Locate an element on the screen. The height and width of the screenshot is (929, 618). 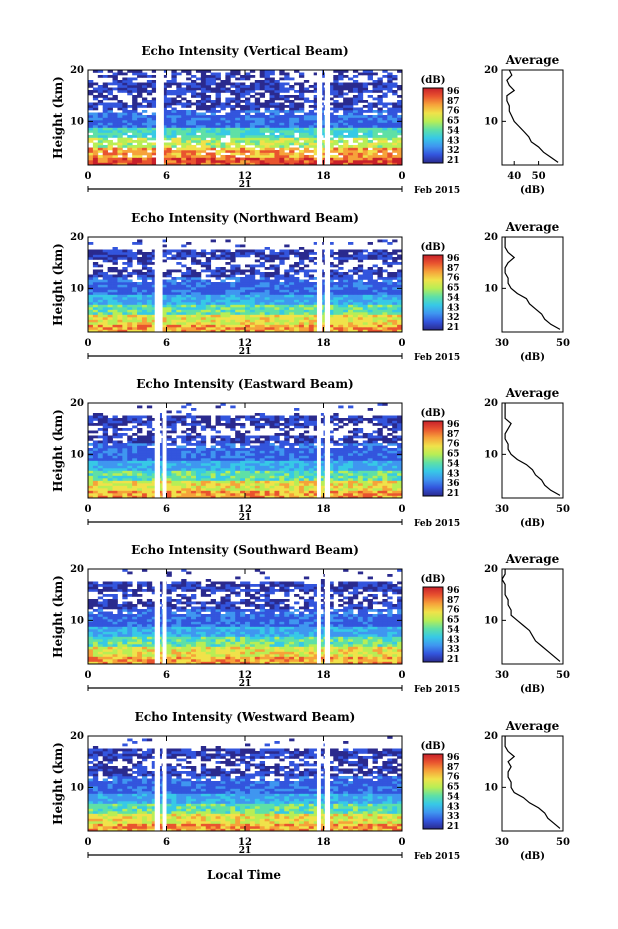
y-tick-label: 20 is located at coordinates (77, 70).